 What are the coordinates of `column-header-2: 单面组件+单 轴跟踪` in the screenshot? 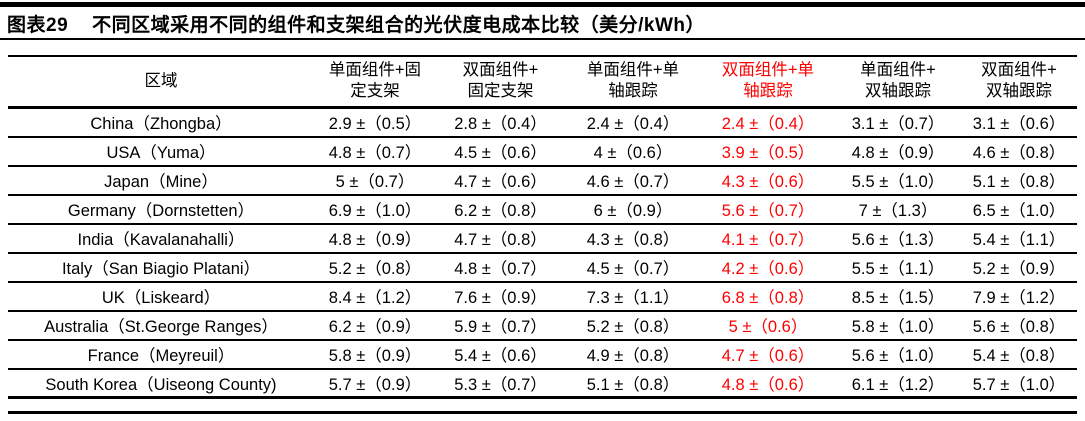 It's located at (633, 82).